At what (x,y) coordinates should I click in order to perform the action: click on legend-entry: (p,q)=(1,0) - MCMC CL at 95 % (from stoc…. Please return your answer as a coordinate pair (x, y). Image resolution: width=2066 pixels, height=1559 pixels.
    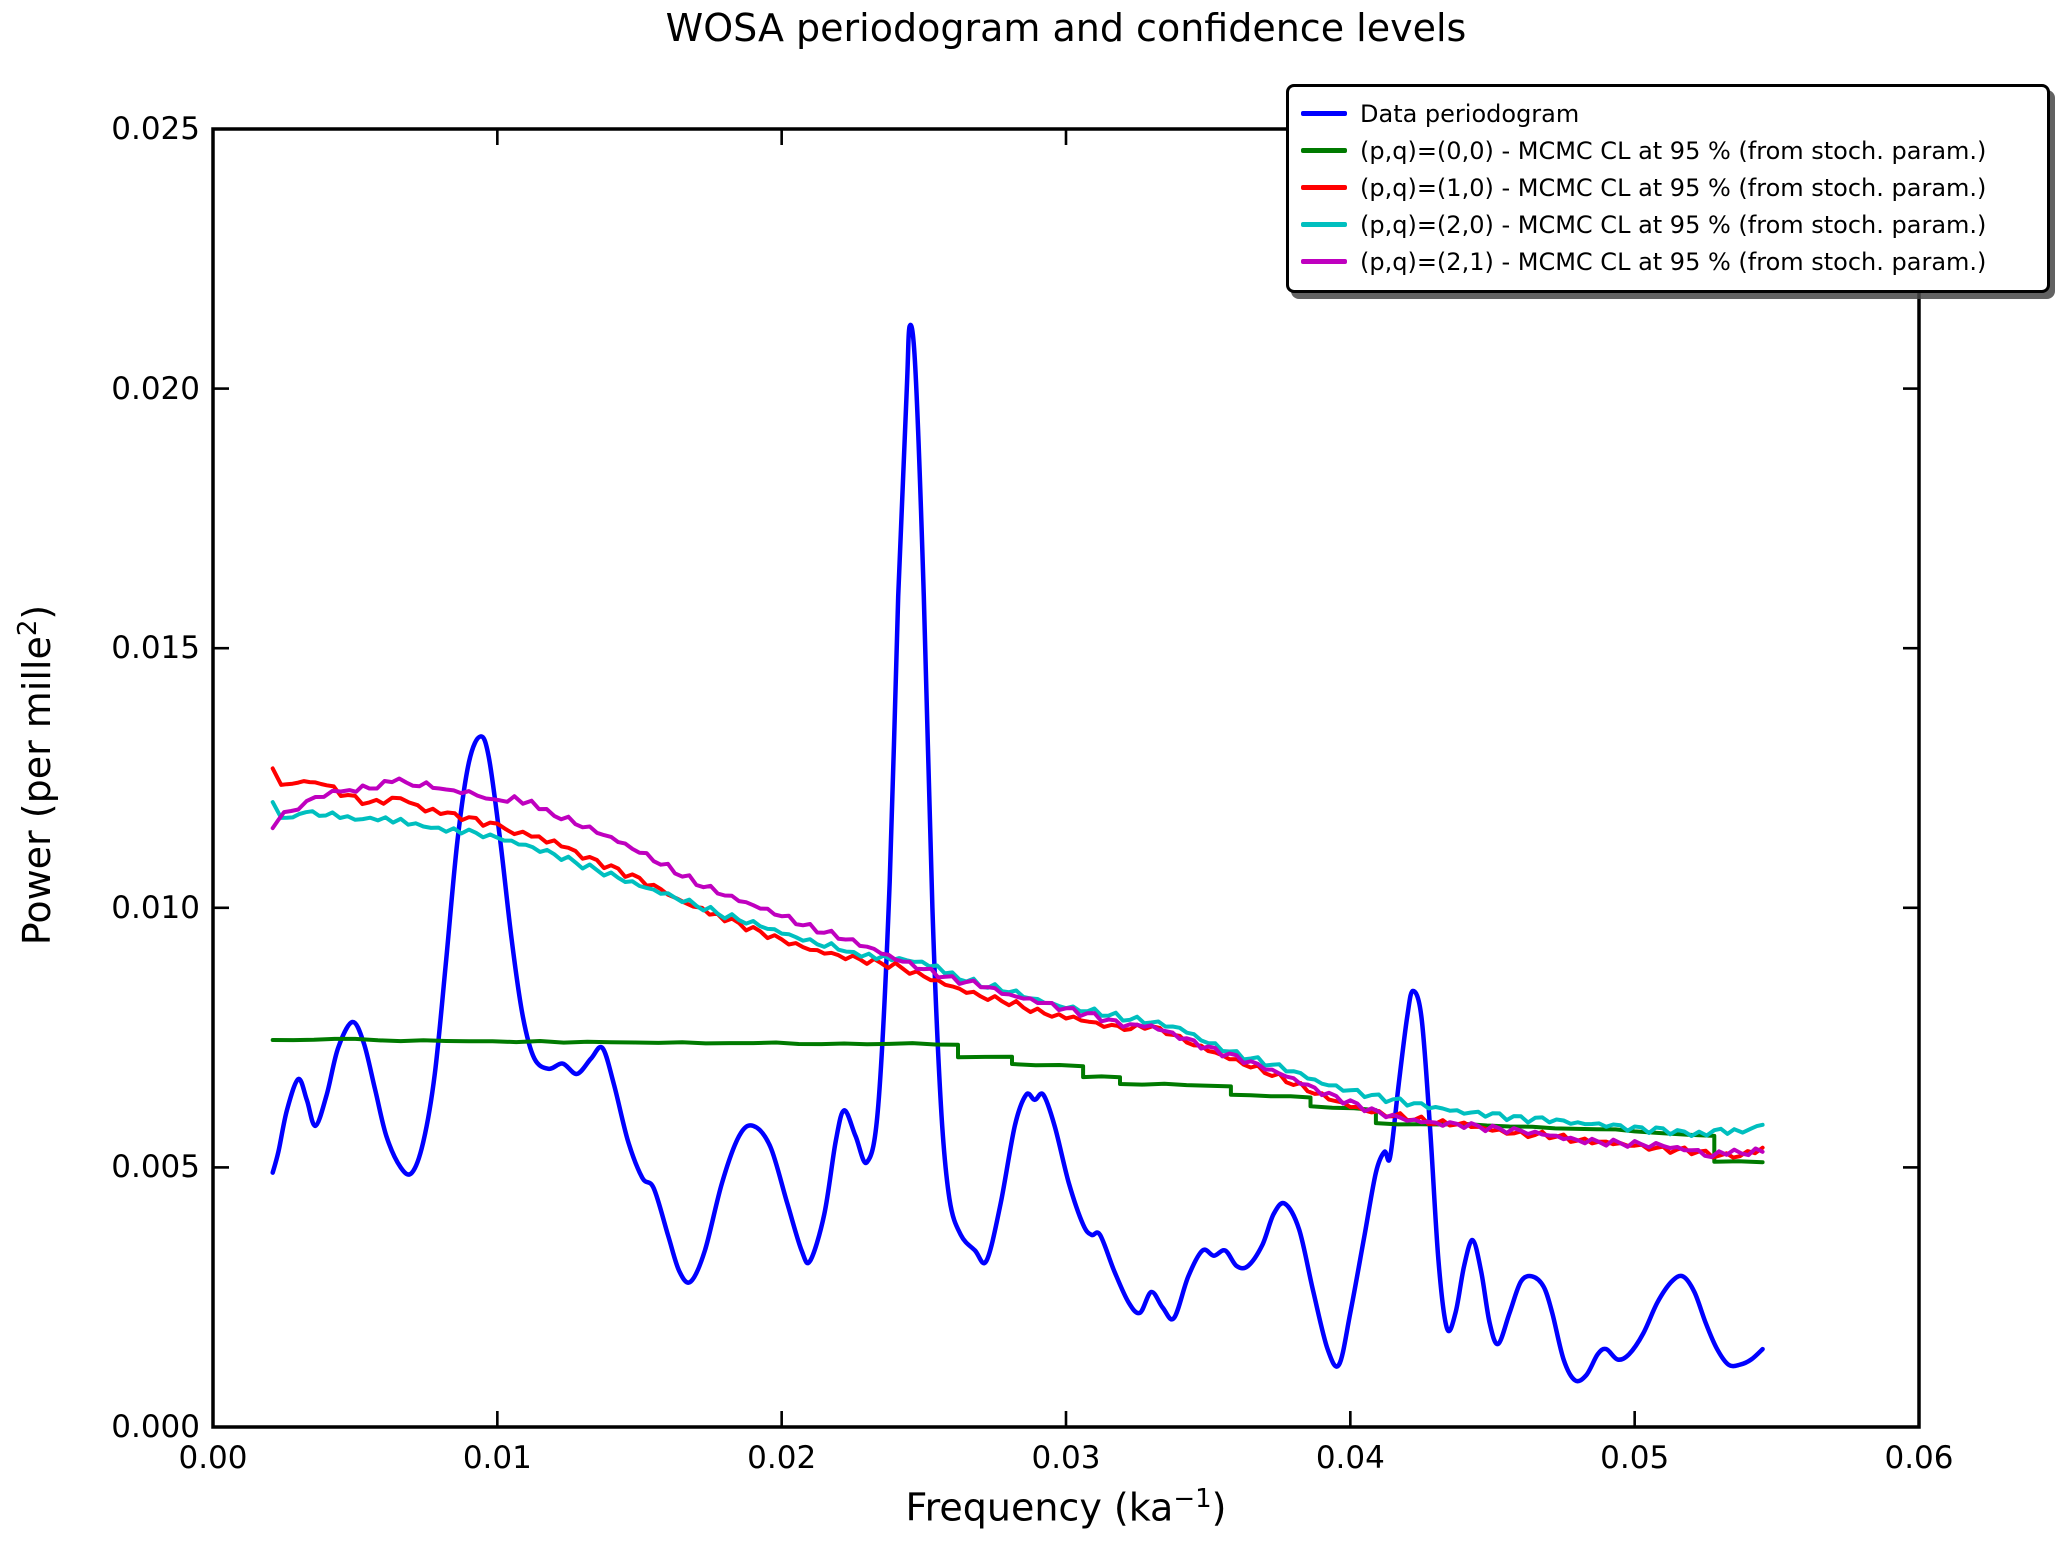
    Looking at the image, I should click on (1668, 187).